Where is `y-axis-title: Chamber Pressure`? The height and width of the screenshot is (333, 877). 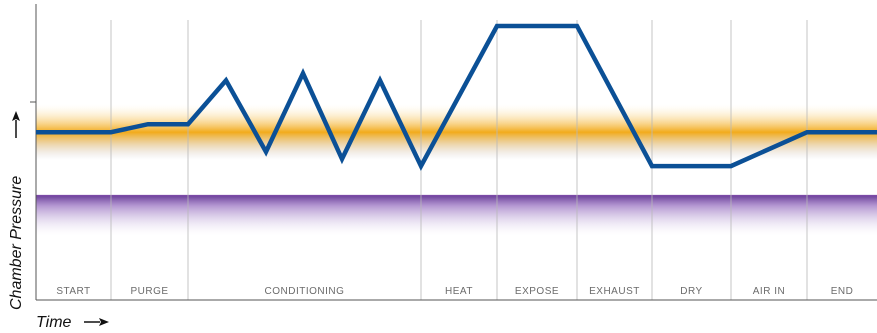 y-axis-title: Chamber Pressure is located at coordinates (16, 210).